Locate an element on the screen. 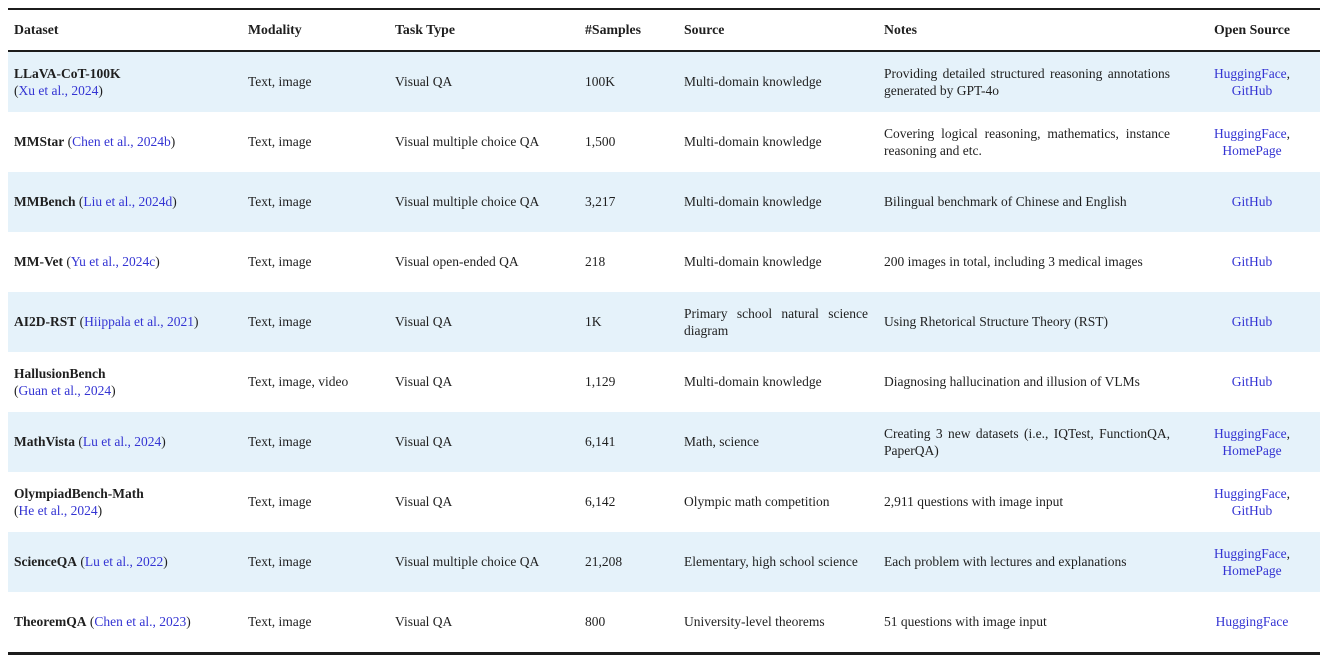 Image resolution: width=1328 pixels, height=655 pixels. task-type-cell: Visual multiple choice QA is located at coordinates (467, 142).